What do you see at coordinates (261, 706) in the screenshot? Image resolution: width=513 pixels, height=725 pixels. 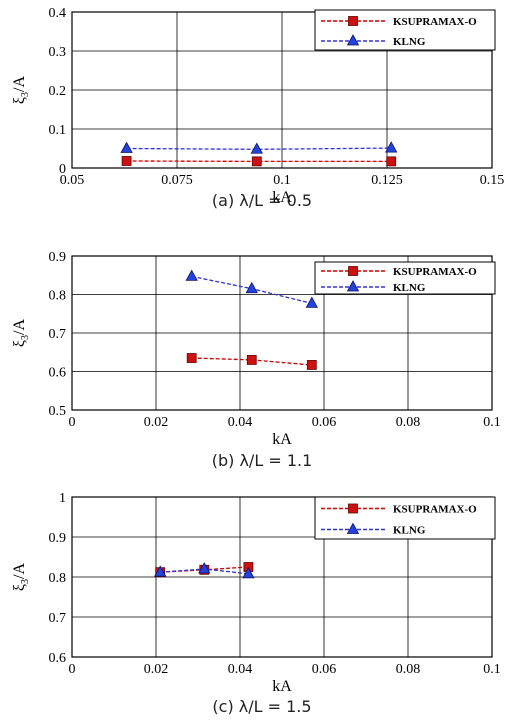 I see `panel-caption: (c) λ/L = 1.5` at bounding box center [261, 706].